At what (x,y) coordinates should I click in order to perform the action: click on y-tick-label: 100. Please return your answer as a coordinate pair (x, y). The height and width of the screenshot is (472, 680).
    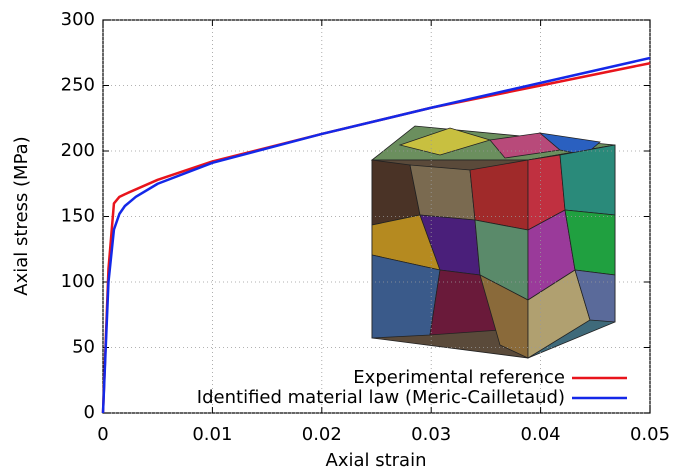
    Looking at the image, I should click on (78, 281).